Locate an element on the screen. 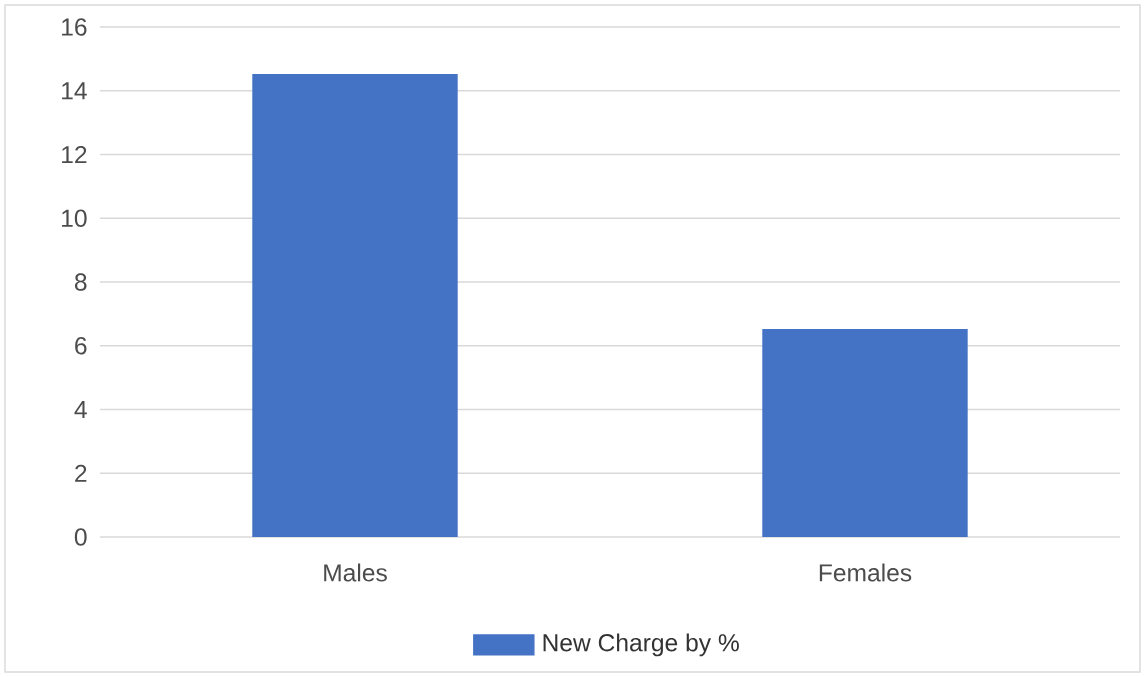 The height and width of the screenshot is (677, 1145). y-tick-label: 12 is located at coordinates (74, 154).